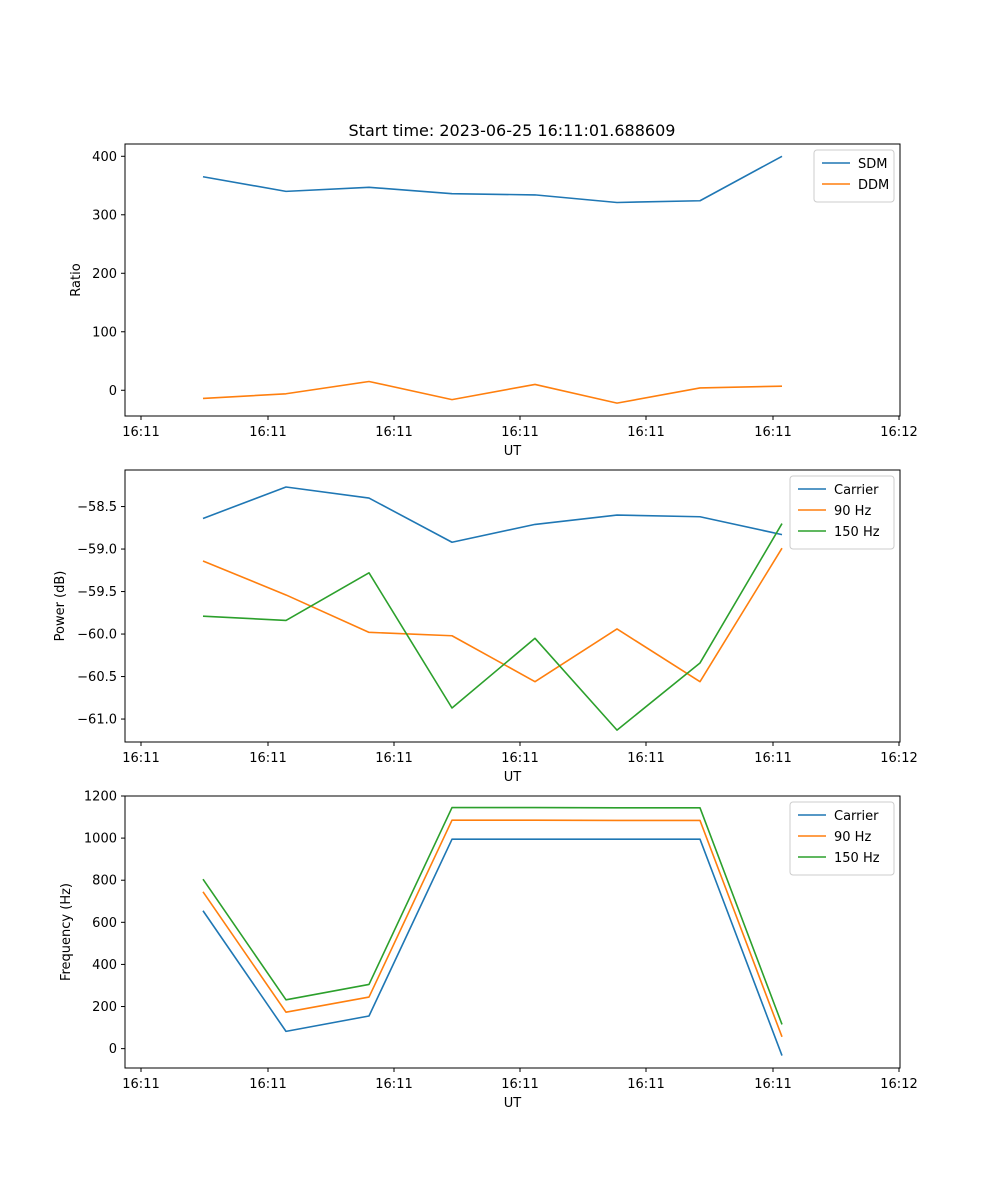 This screenshot has width=1000, height=1200. I want to click on y-tick-label: 800, so click(104, 881).